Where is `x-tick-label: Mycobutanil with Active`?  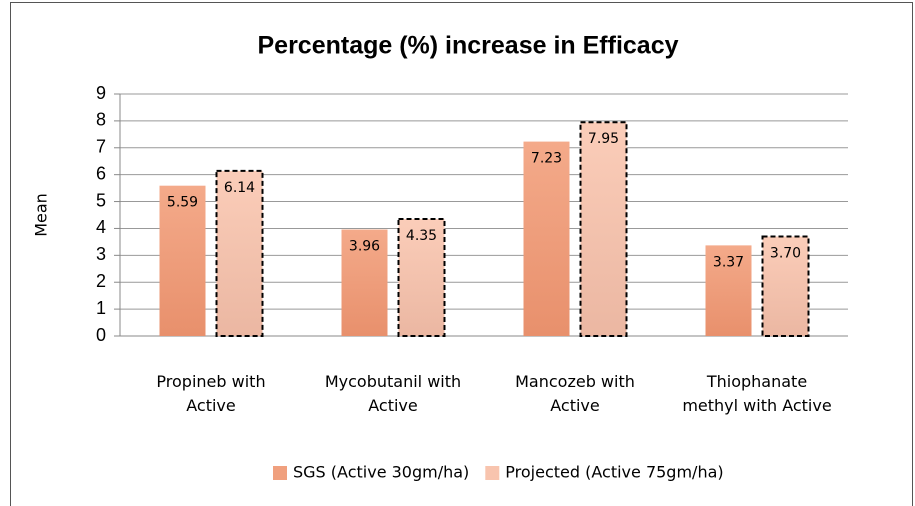
x-tick-label: Mycobutanil with Active is located at coordinates (393, 393).